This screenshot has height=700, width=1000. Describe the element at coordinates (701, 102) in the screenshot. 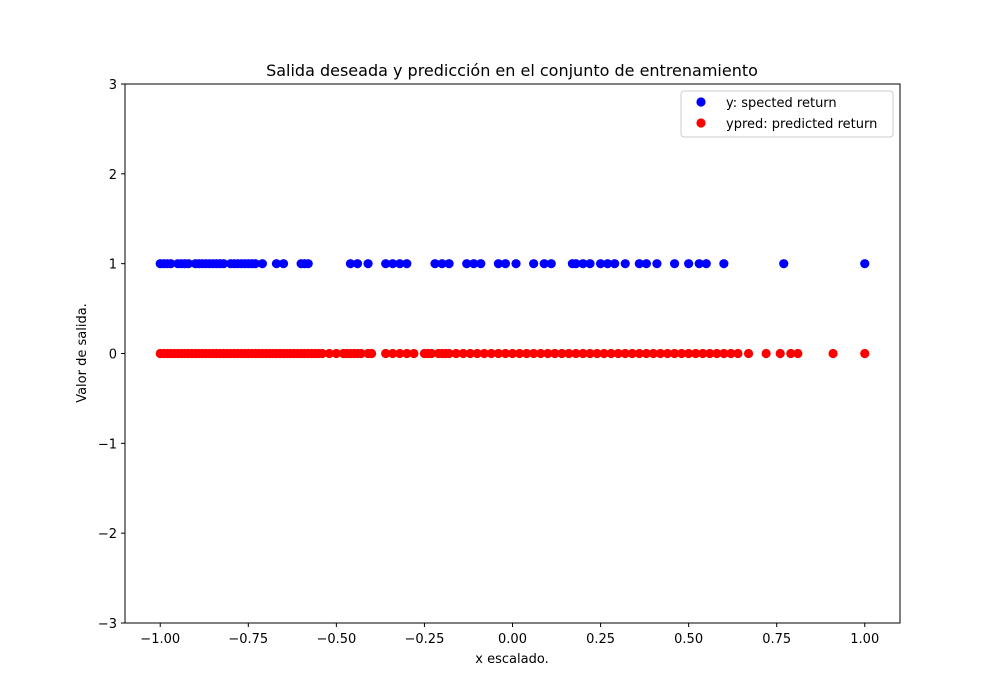

I see `legend-marker` at that location.